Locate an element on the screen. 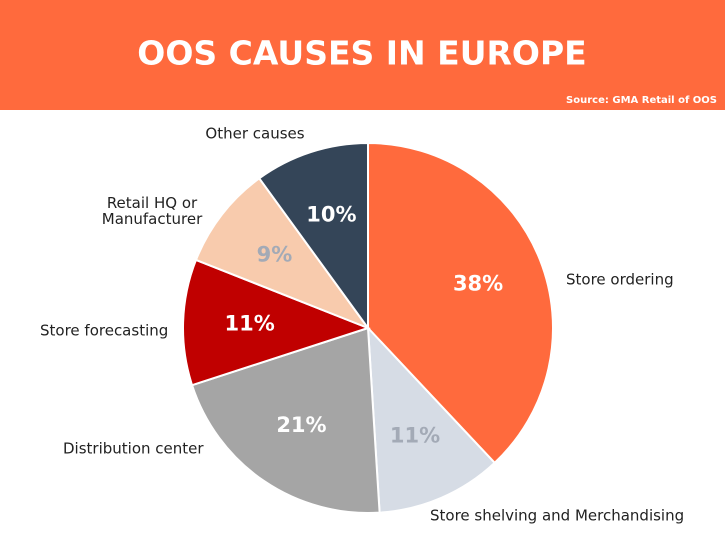 The width and height of the screenshot is (725, 533). category-label: Retail HQ or Manufacturer is located at coordinates (152, 211).